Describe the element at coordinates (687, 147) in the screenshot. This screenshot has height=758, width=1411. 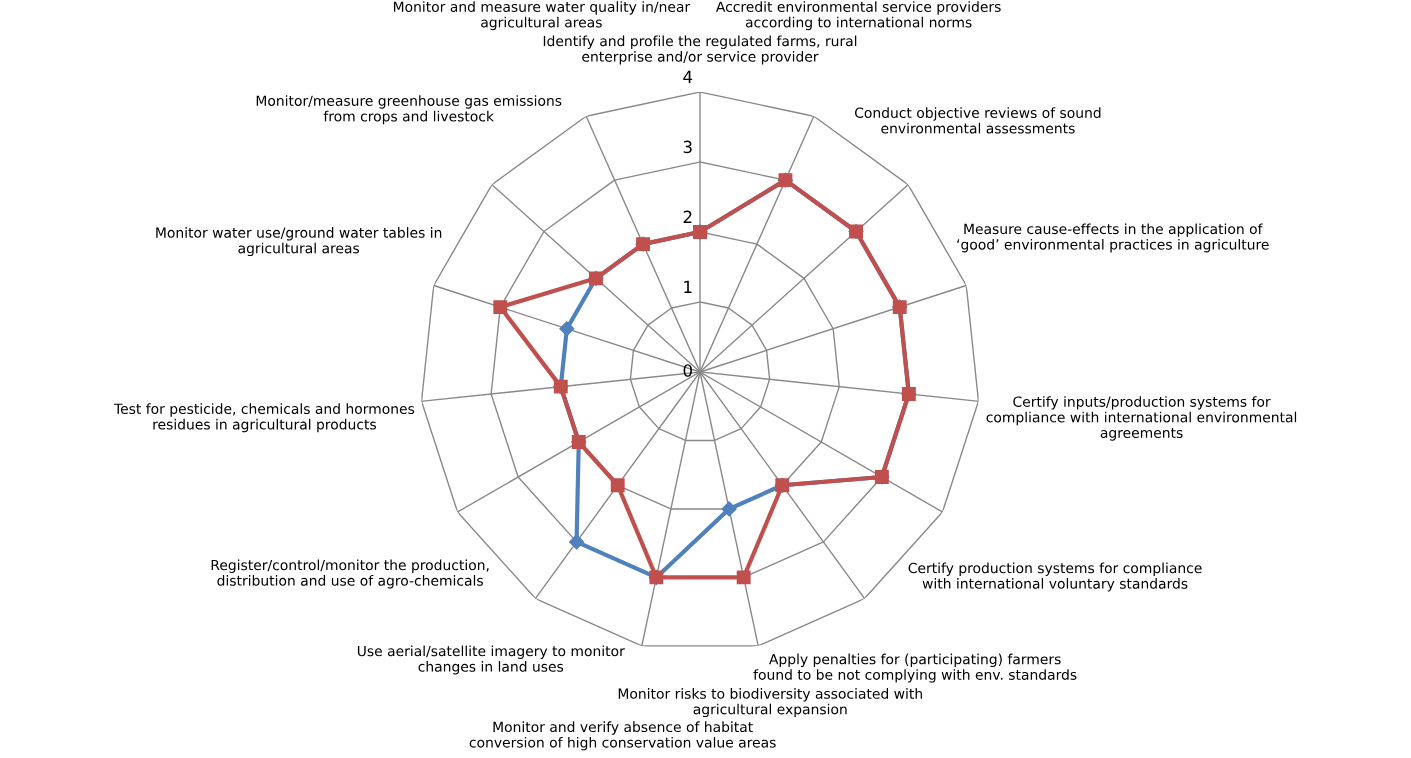
I see `y-tick-label: 3` at that location.